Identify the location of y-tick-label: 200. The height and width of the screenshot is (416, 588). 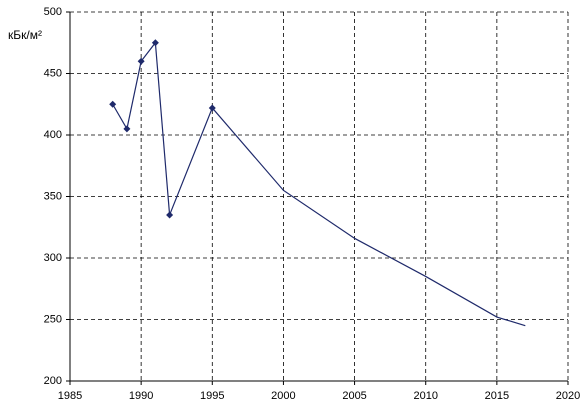
(53, 381).